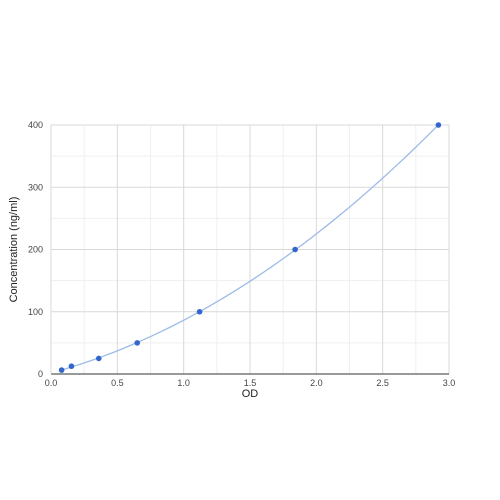  Describe the element at coordinates (250, 394) in the screenshot. I see `x-axis-title: OD` at that location.